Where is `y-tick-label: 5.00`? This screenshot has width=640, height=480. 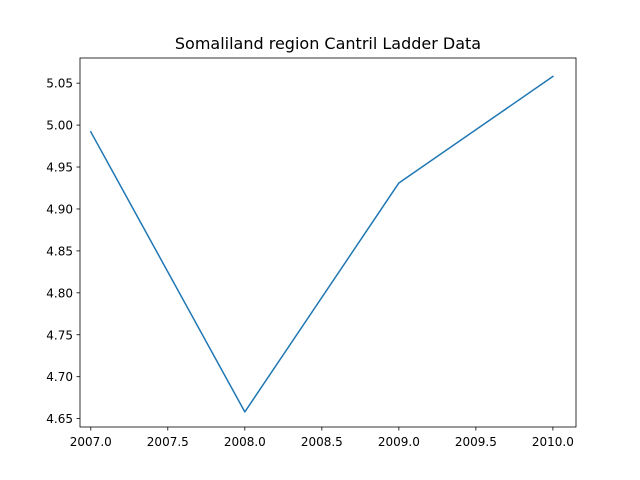
y-tick-label: 5.00 is located at coordinates (59, 126).